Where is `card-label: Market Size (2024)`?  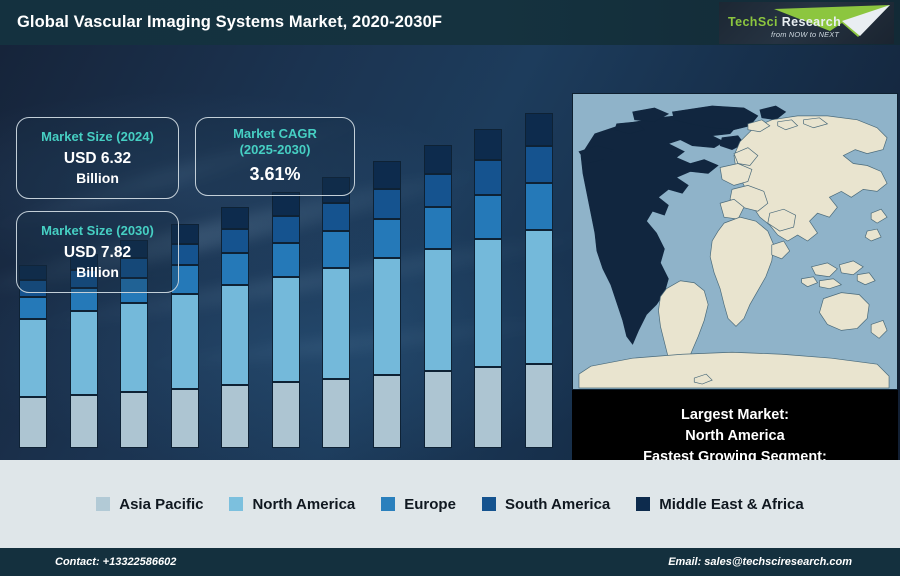
card-label: Market Size (2024) is located at coordinates (97, 137).